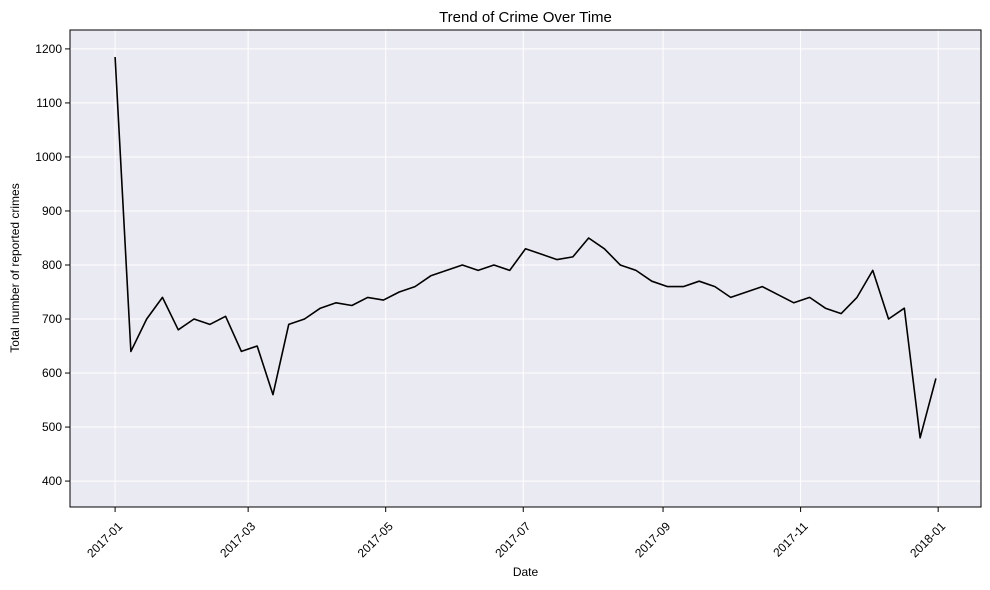 The width and height of the screenshot is (990, 590). I want to click on y-axis-label: Total number of reported crimes, so click(15, 267).